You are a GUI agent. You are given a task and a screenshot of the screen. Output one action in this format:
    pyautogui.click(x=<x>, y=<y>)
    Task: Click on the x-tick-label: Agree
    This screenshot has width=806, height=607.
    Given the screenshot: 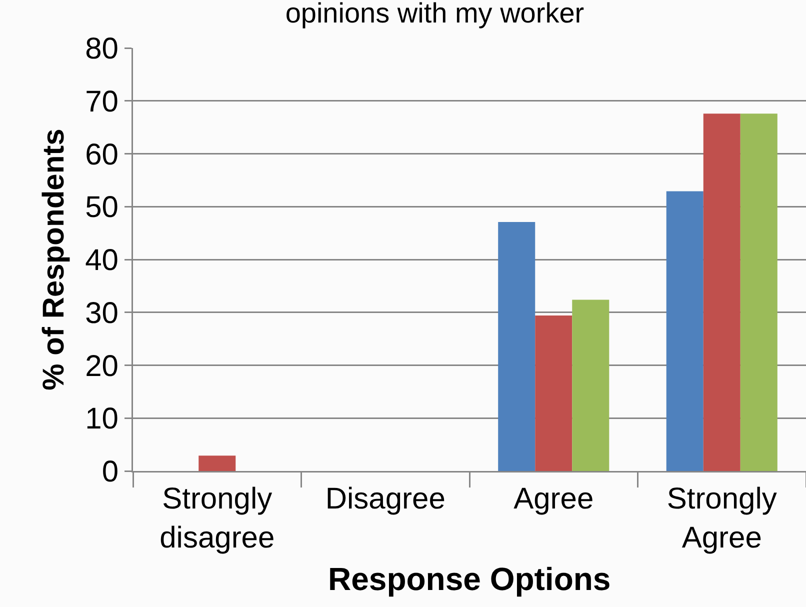 What is the action you would take?
    pyautogui.click(x=554, y=499)
    